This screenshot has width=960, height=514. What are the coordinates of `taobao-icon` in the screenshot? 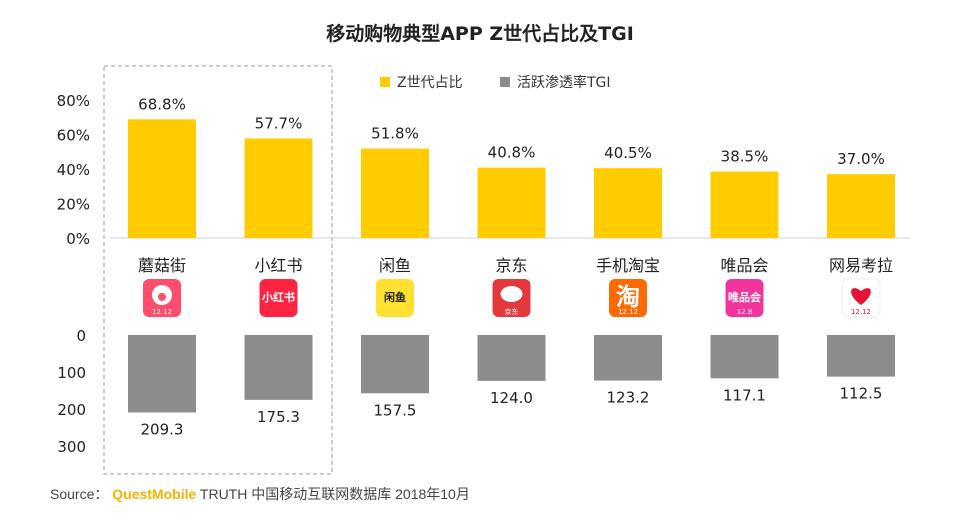 It's located at (628, 298).